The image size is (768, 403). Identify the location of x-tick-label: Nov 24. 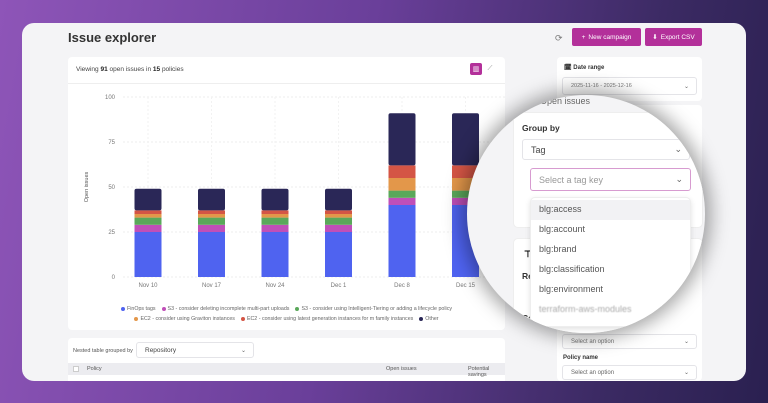
(275, 286).